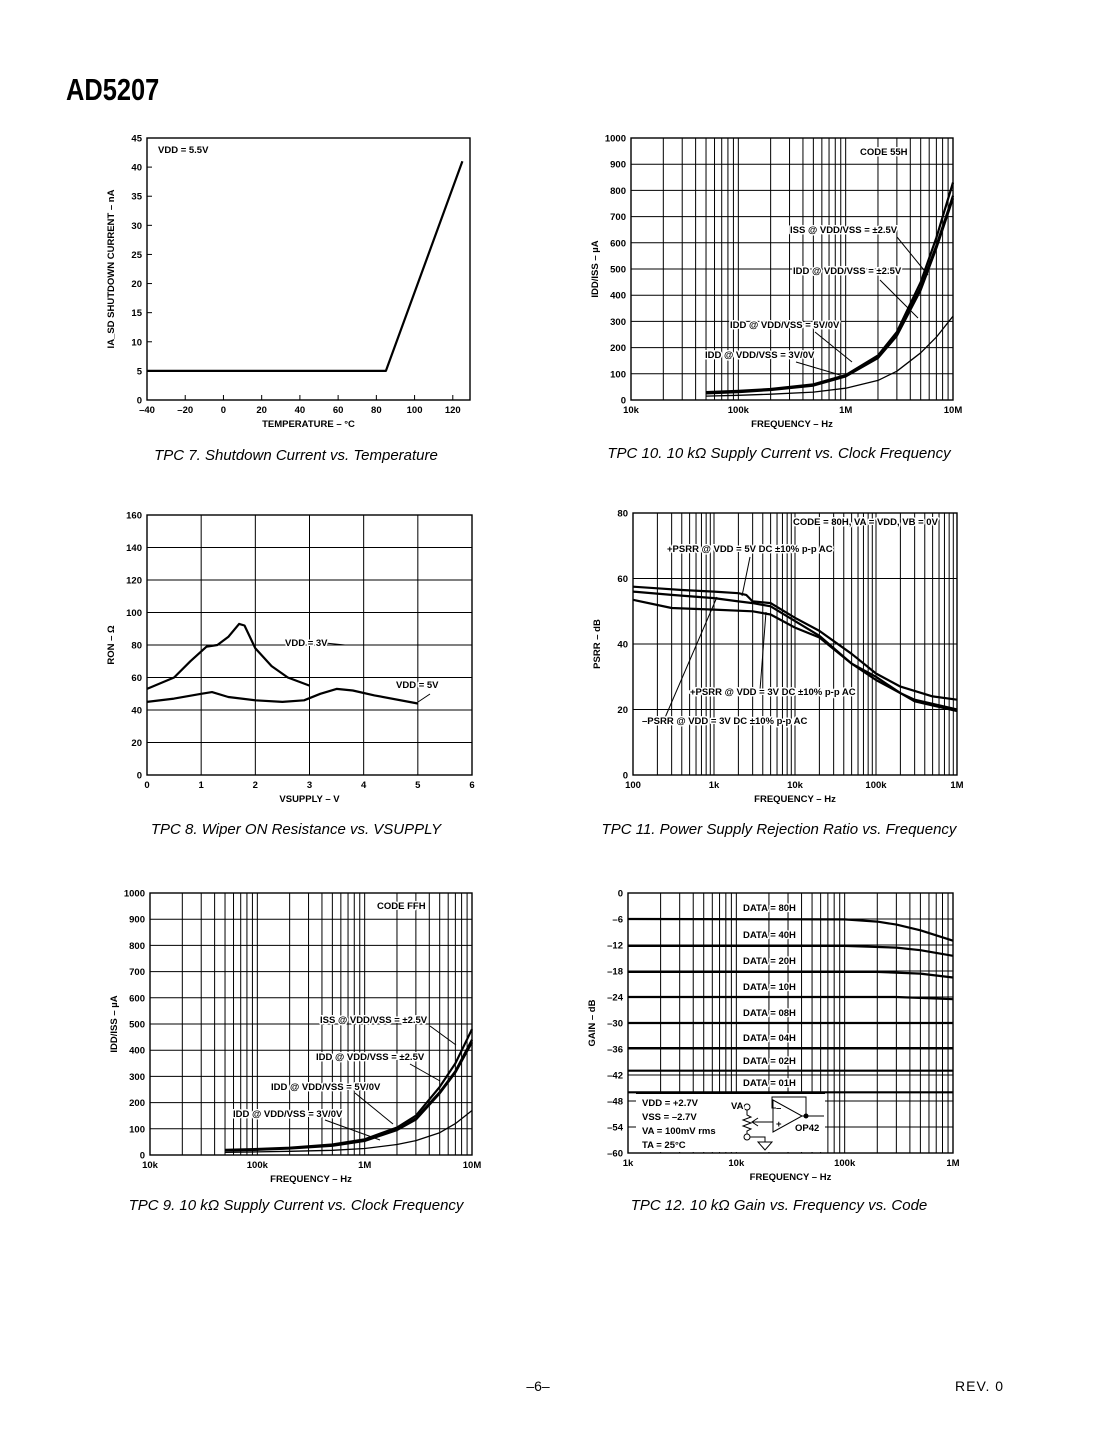 This screenshot has height=1430, width=1105. I want to click on y-tick-label: 15, so click(136, 313).